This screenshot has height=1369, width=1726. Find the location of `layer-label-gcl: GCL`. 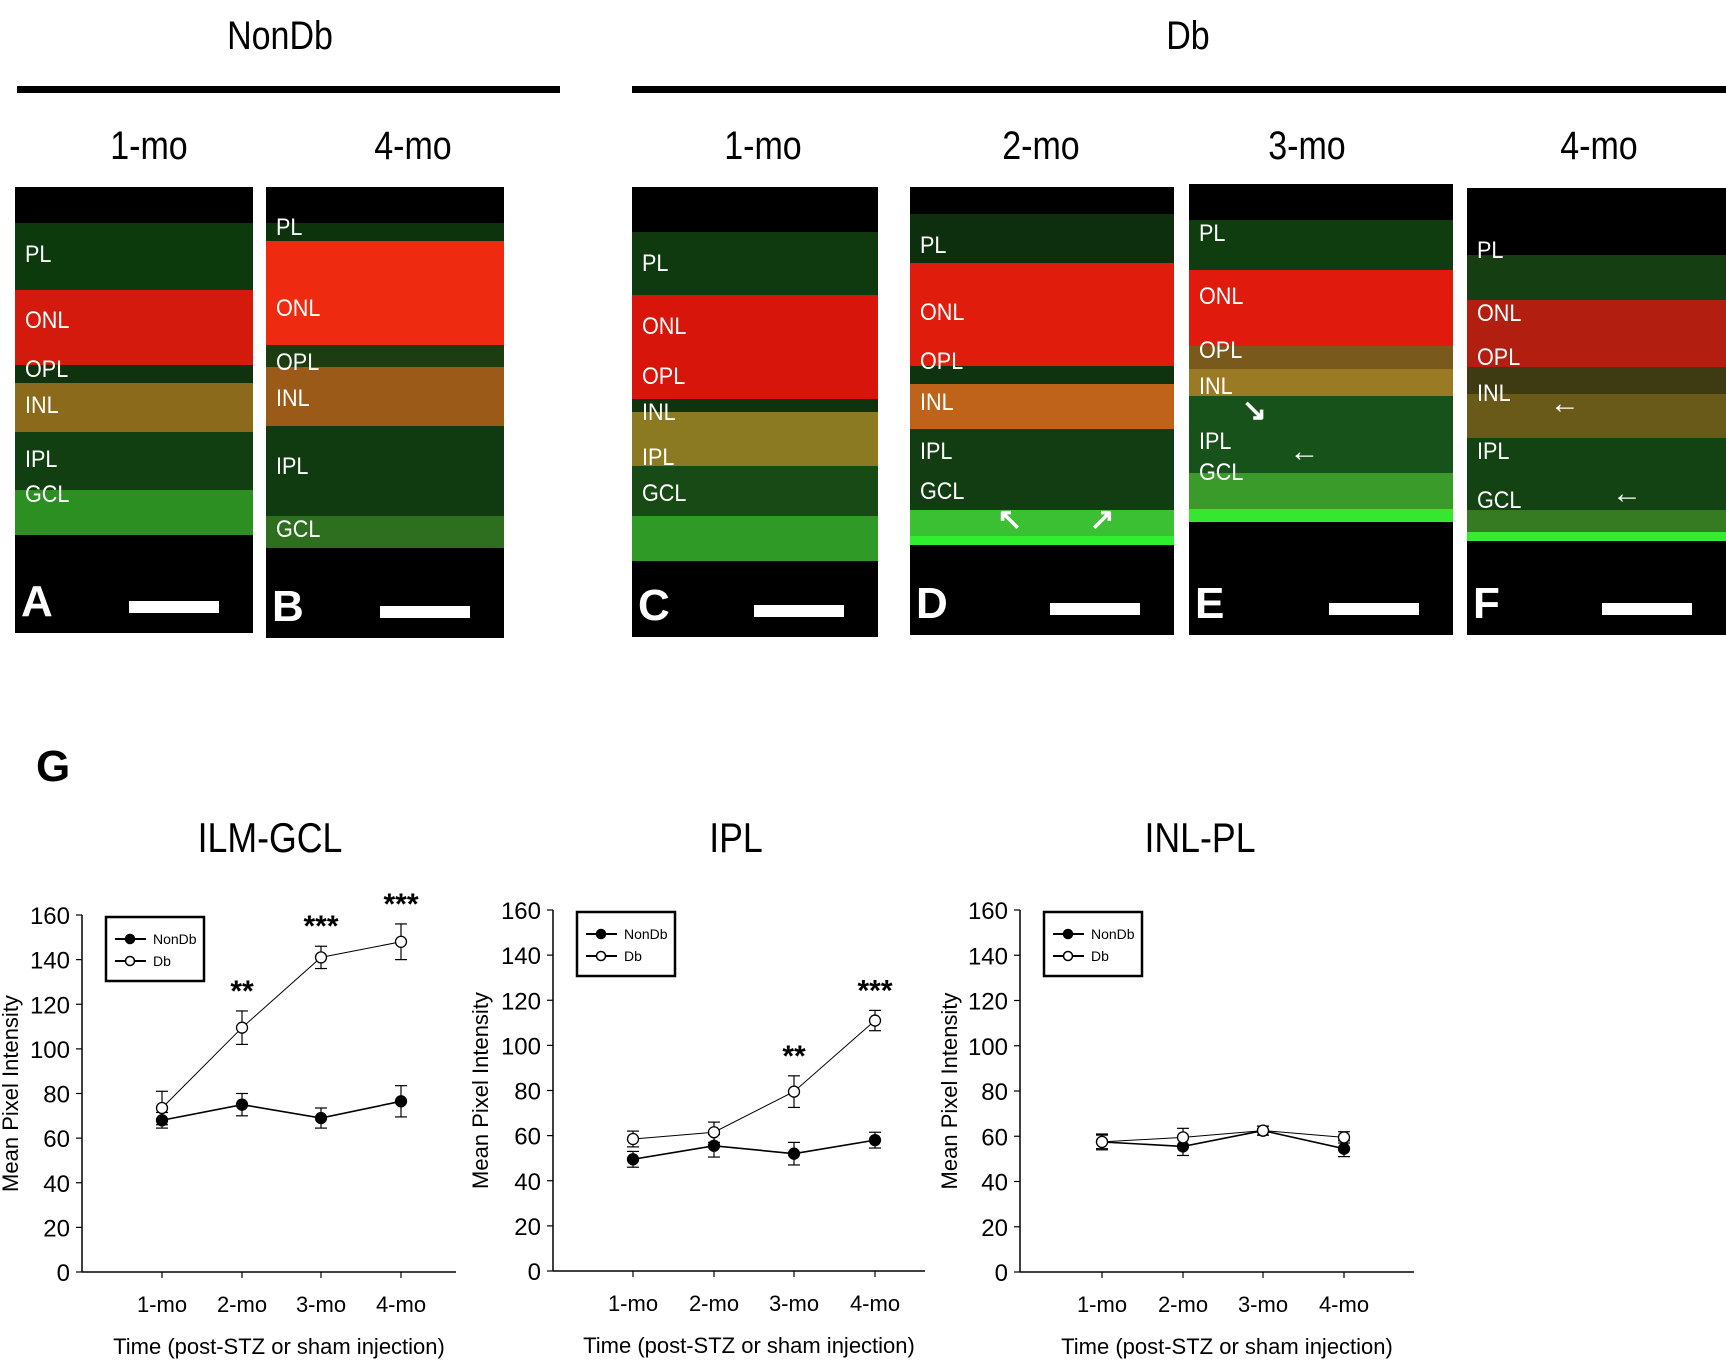

layer-label-gcl: GCL is located at coordinates (47, 495).